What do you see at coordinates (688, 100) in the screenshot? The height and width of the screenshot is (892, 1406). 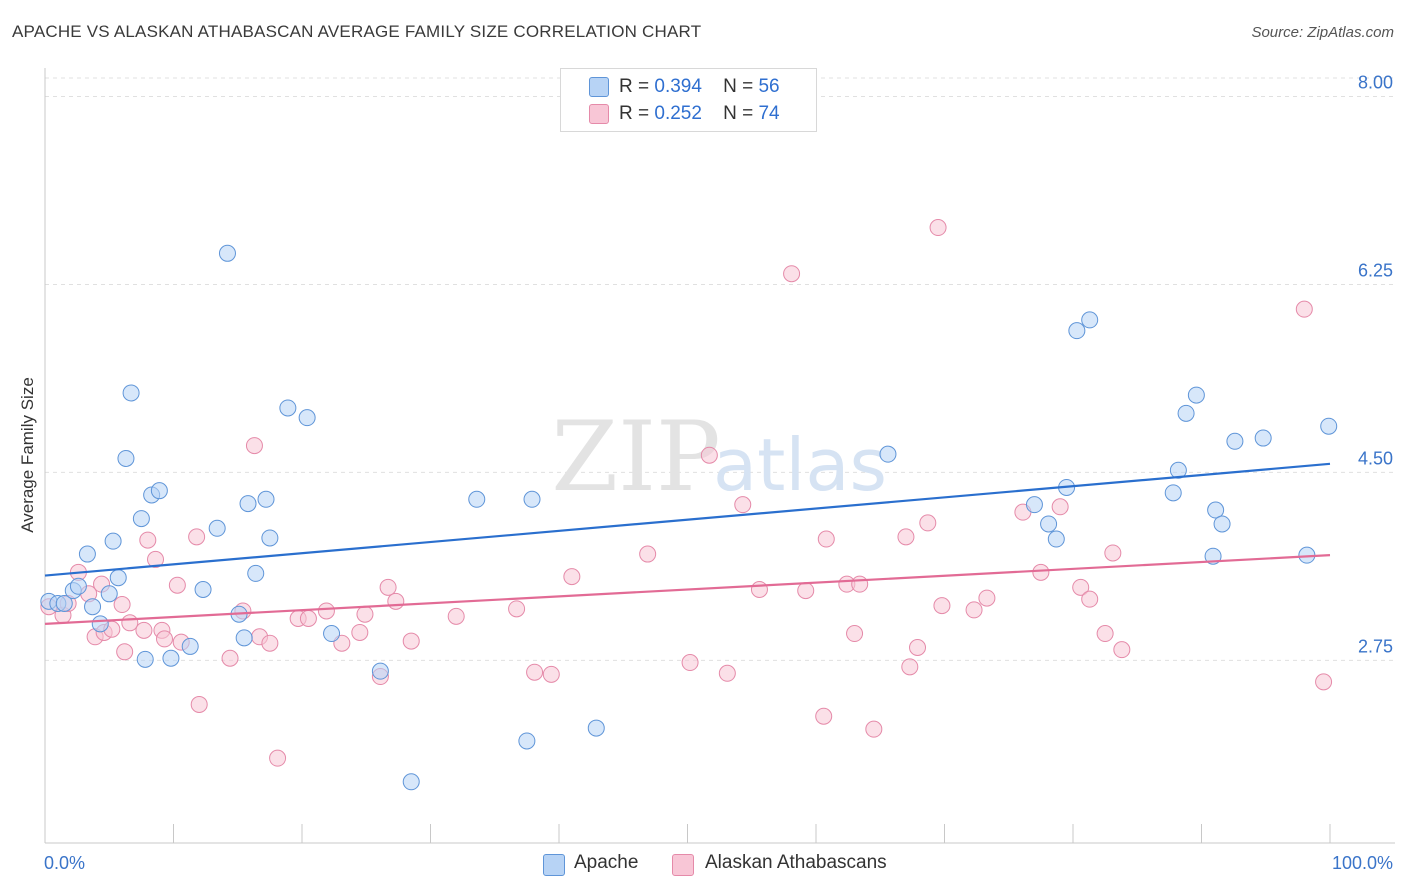 I see `correlation-legend: R = 0.394 N = 56 R = 0.252 N = 74` at bounding box center [688, 100].